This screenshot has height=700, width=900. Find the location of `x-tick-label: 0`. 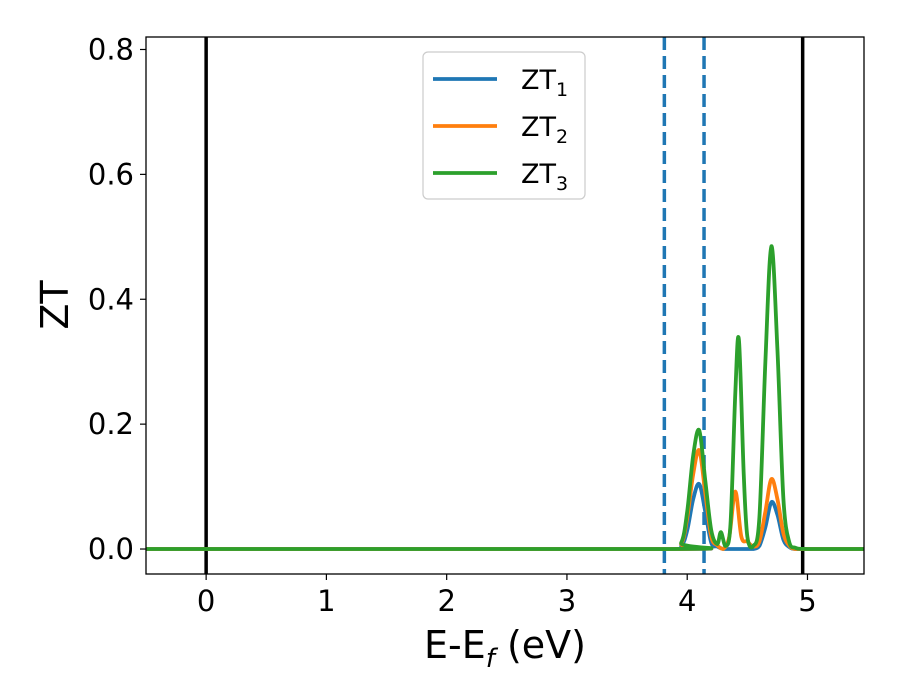

x-tick-label: 0 is located at coordinates (206, 601).